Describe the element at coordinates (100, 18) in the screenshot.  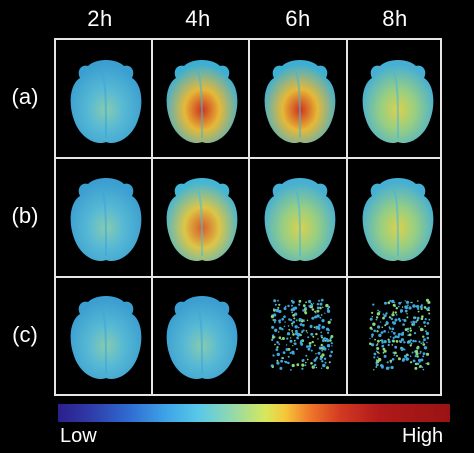
I see `column-label-2h: 2h` at that location.